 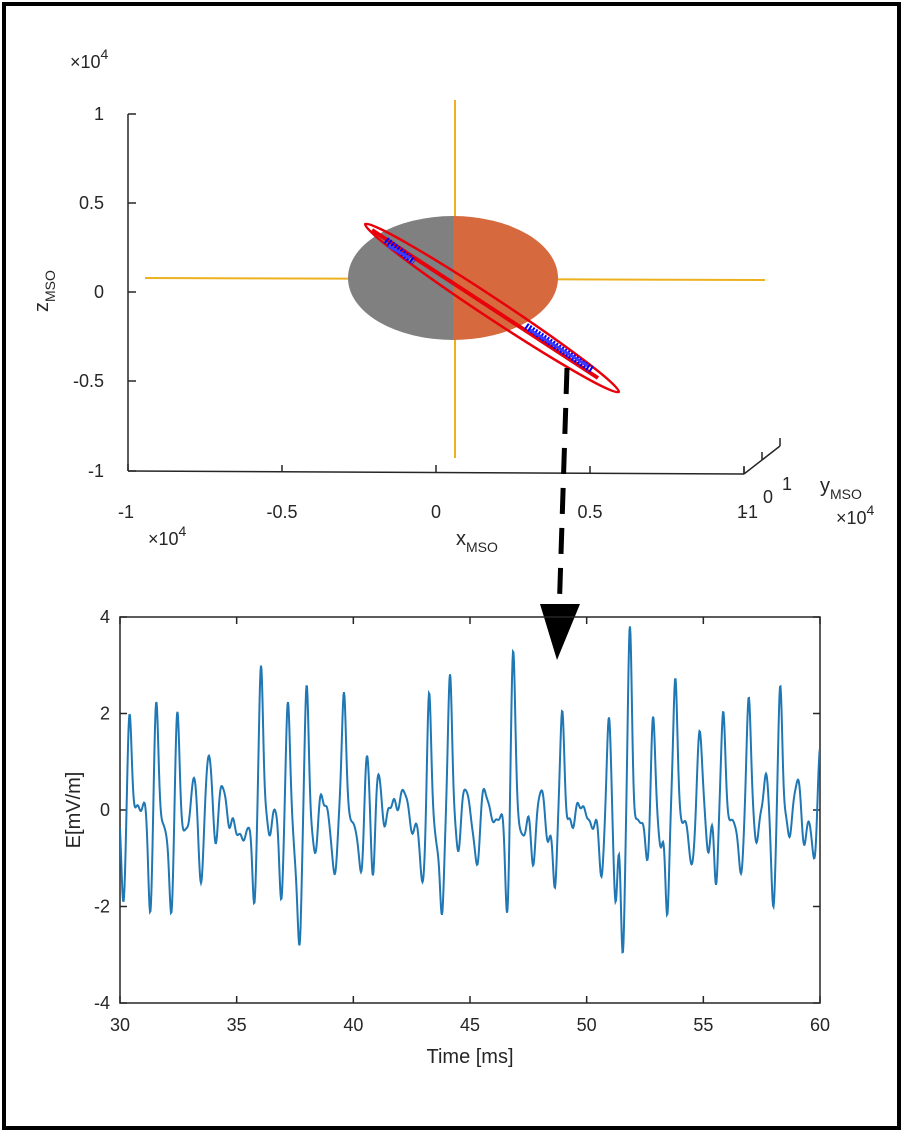 What do you see at coordinates (703, 1025) in the screenshot?
I see `signal-x-tick-label-5: 55` at bounding box center [703, 1025].